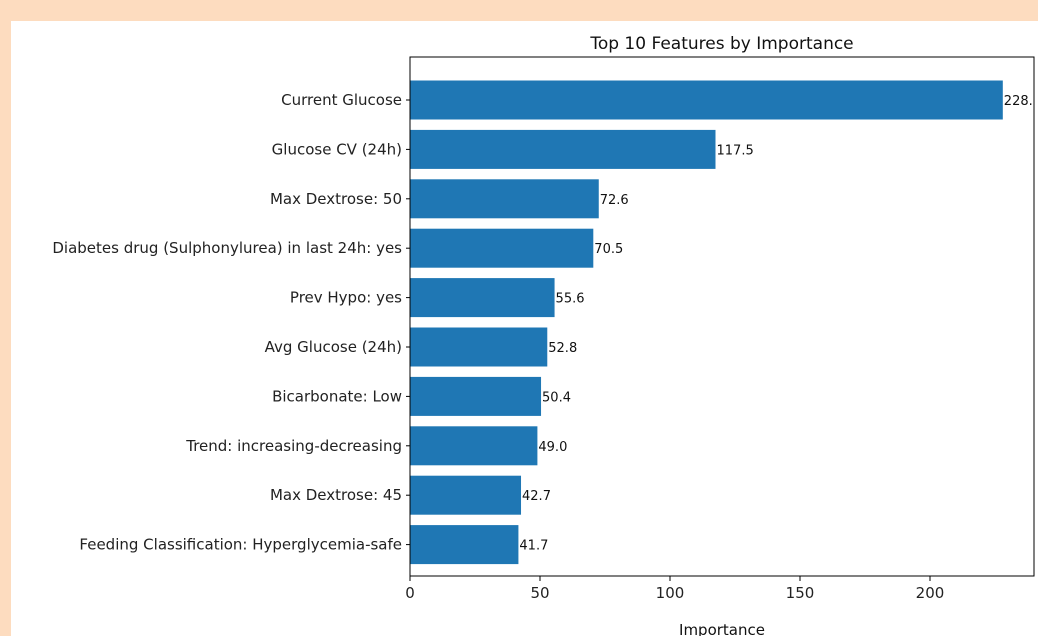  Describe the element at coordinates (735, 150) in the screenshot. I see `bar-value-label: 117.5` at that location.